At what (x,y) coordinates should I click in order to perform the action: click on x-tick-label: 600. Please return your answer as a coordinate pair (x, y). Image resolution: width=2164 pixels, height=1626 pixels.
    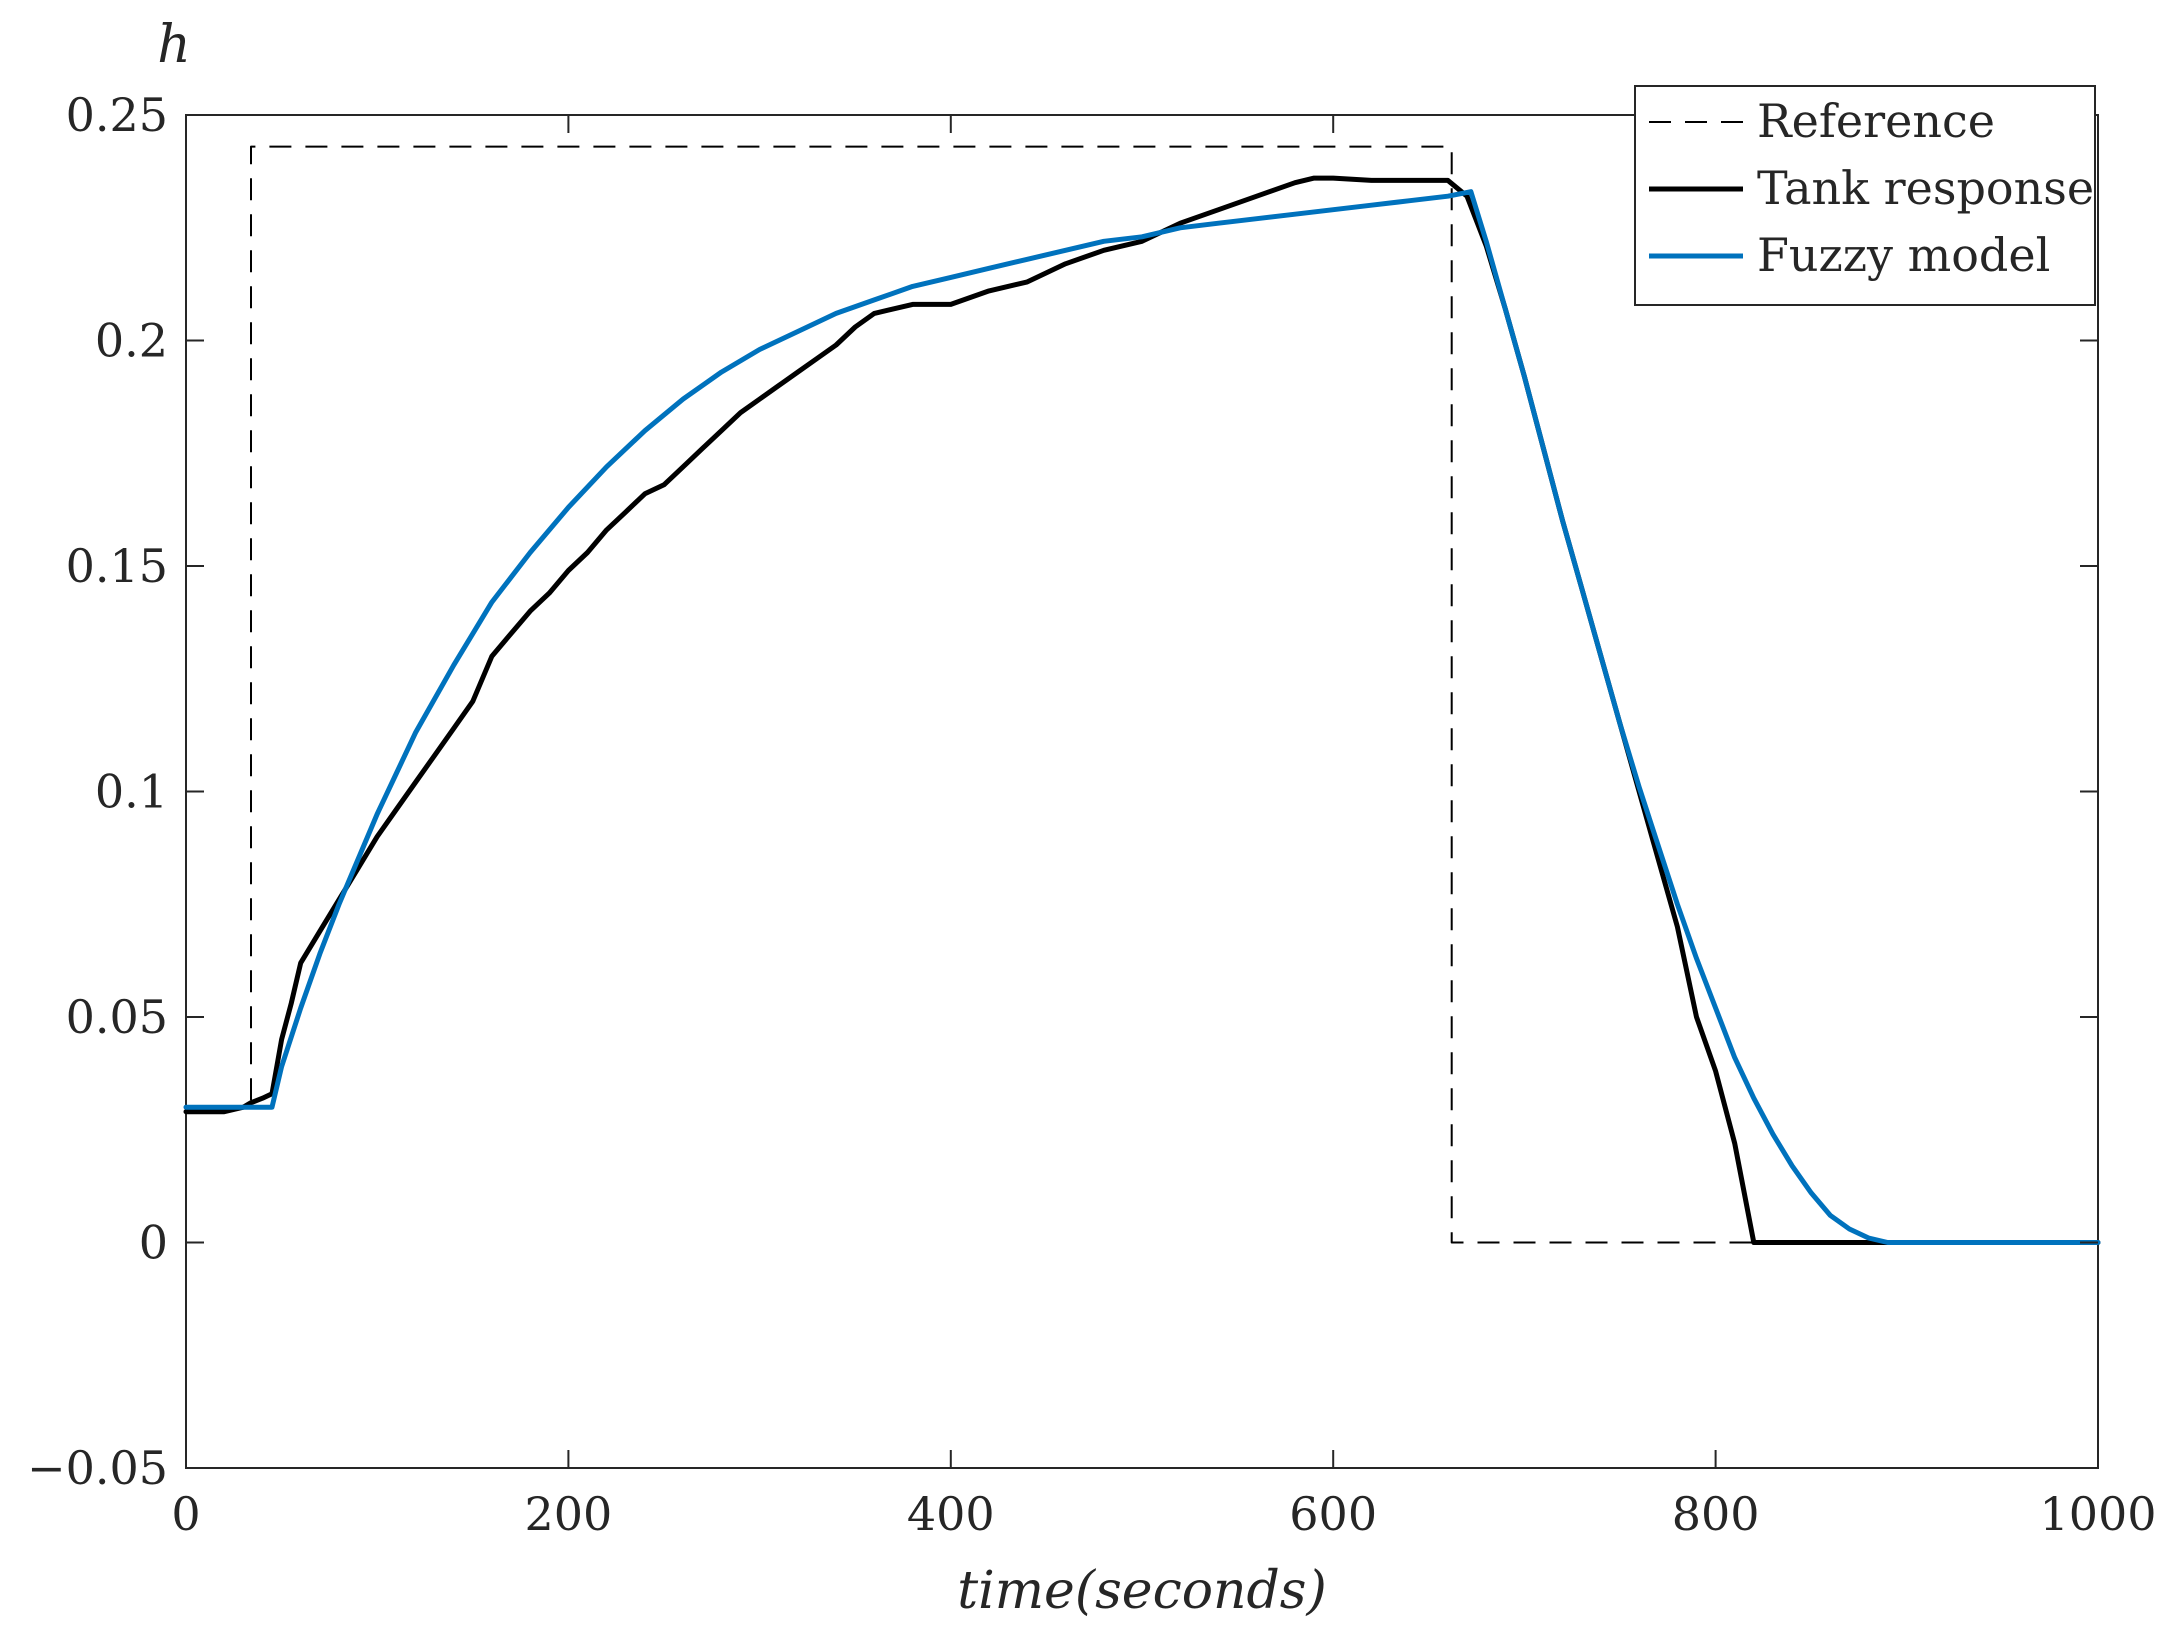
    Looking at the image, I should click on (1333, 1514).